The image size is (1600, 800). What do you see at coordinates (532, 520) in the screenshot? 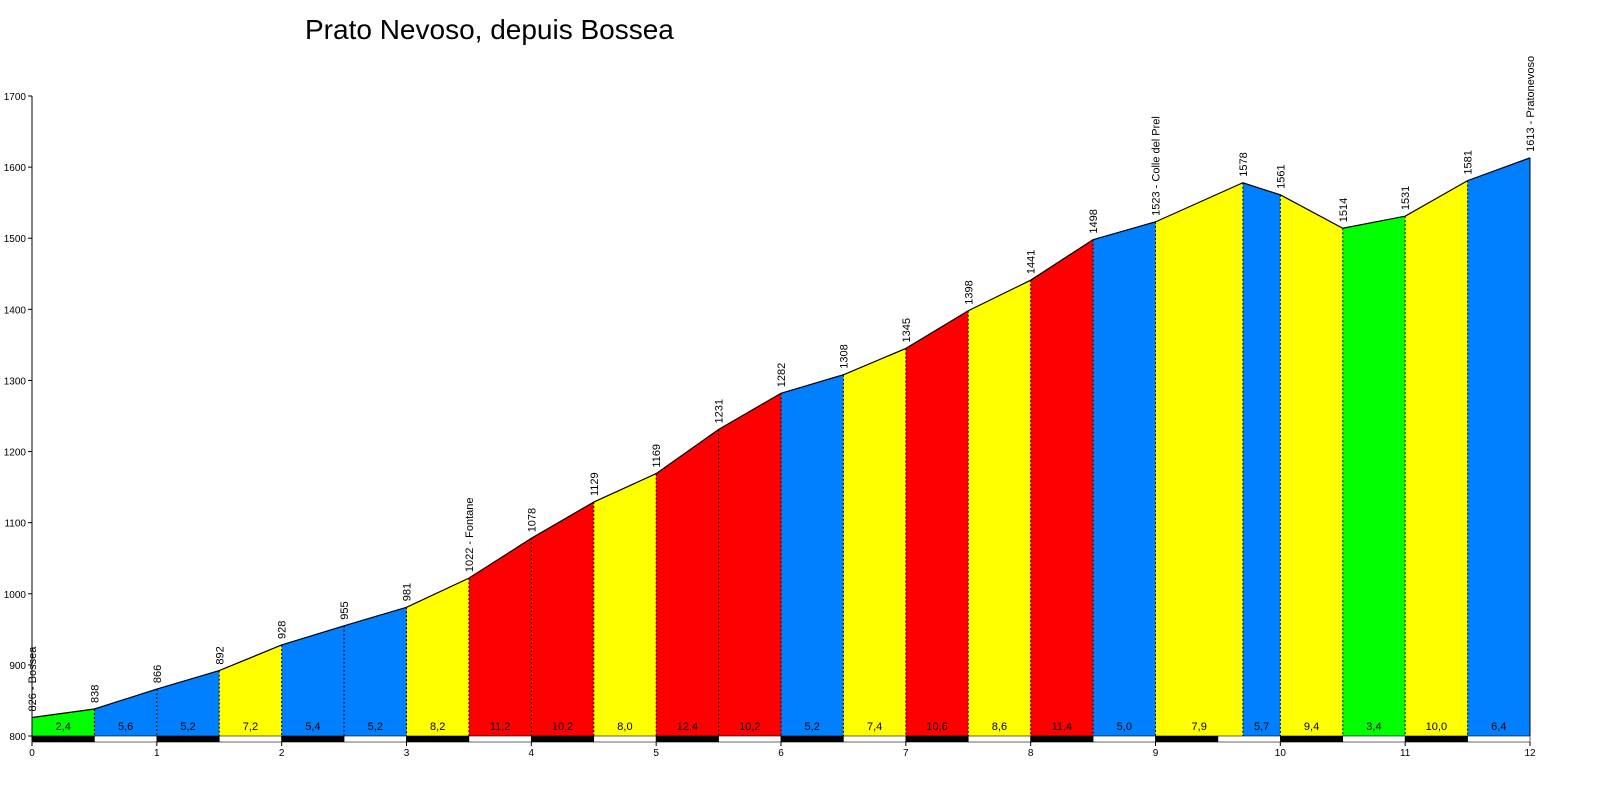
I see `altitude-label: 1078` at bounding box center [532, 520].